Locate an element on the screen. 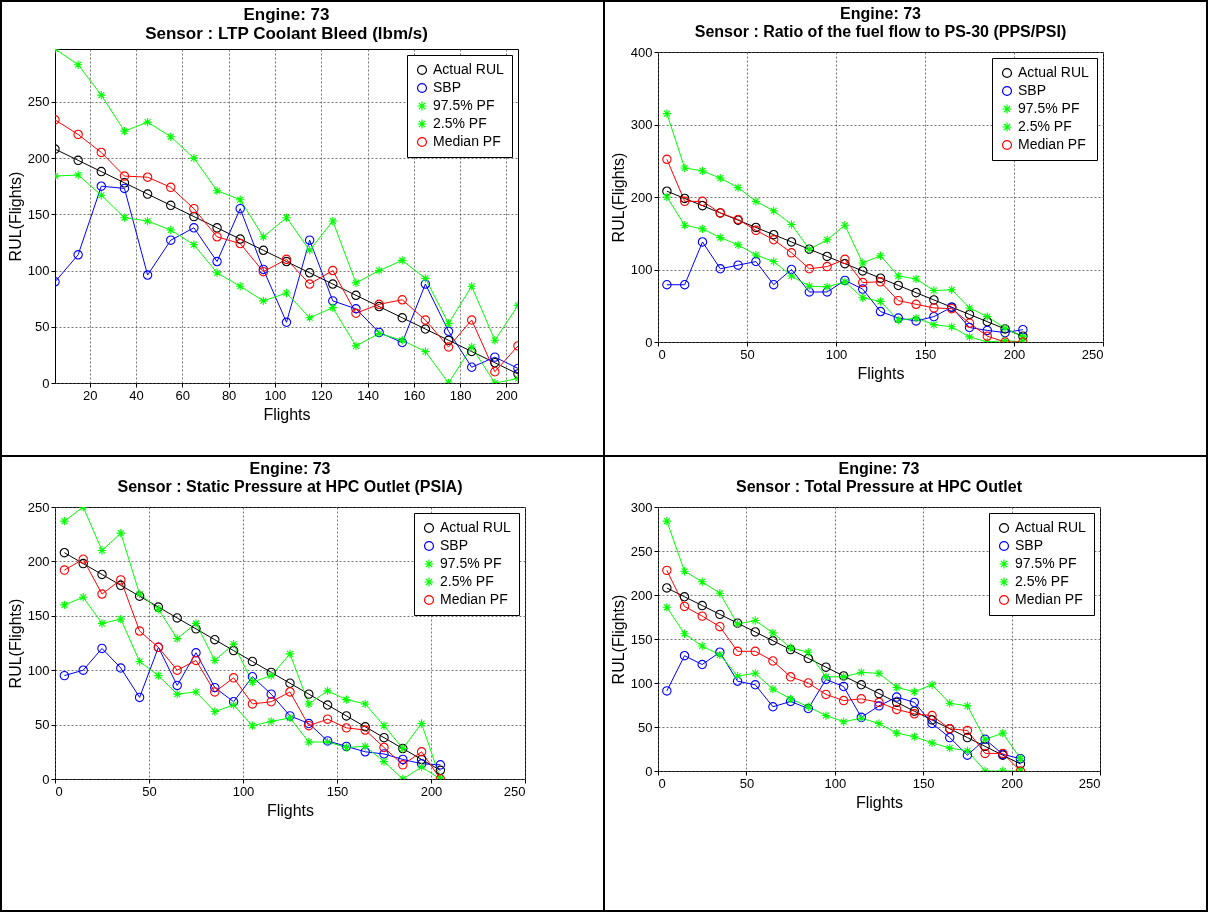 This screenshot has width=1208, height=914. y-tick-label: 400 is located at coordinates (641, 52).